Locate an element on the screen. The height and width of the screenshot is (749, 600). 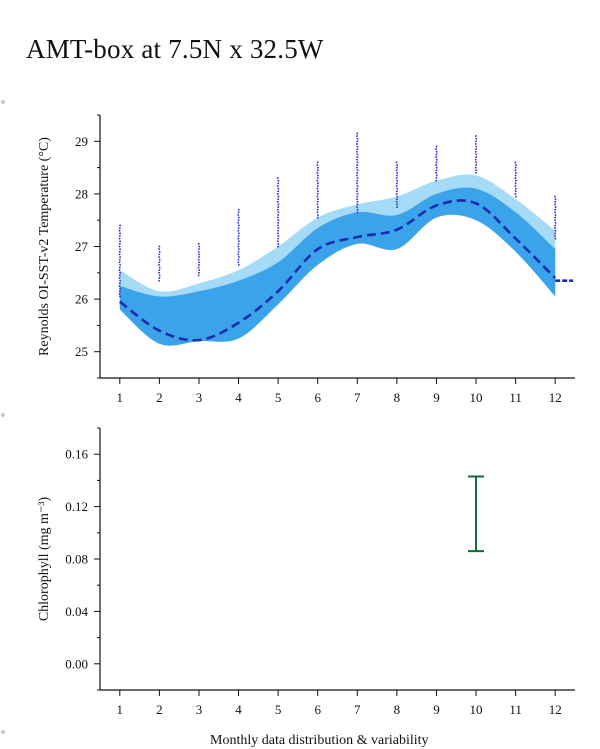
y-tick-label: 28 is located at coordinates (81, 193).